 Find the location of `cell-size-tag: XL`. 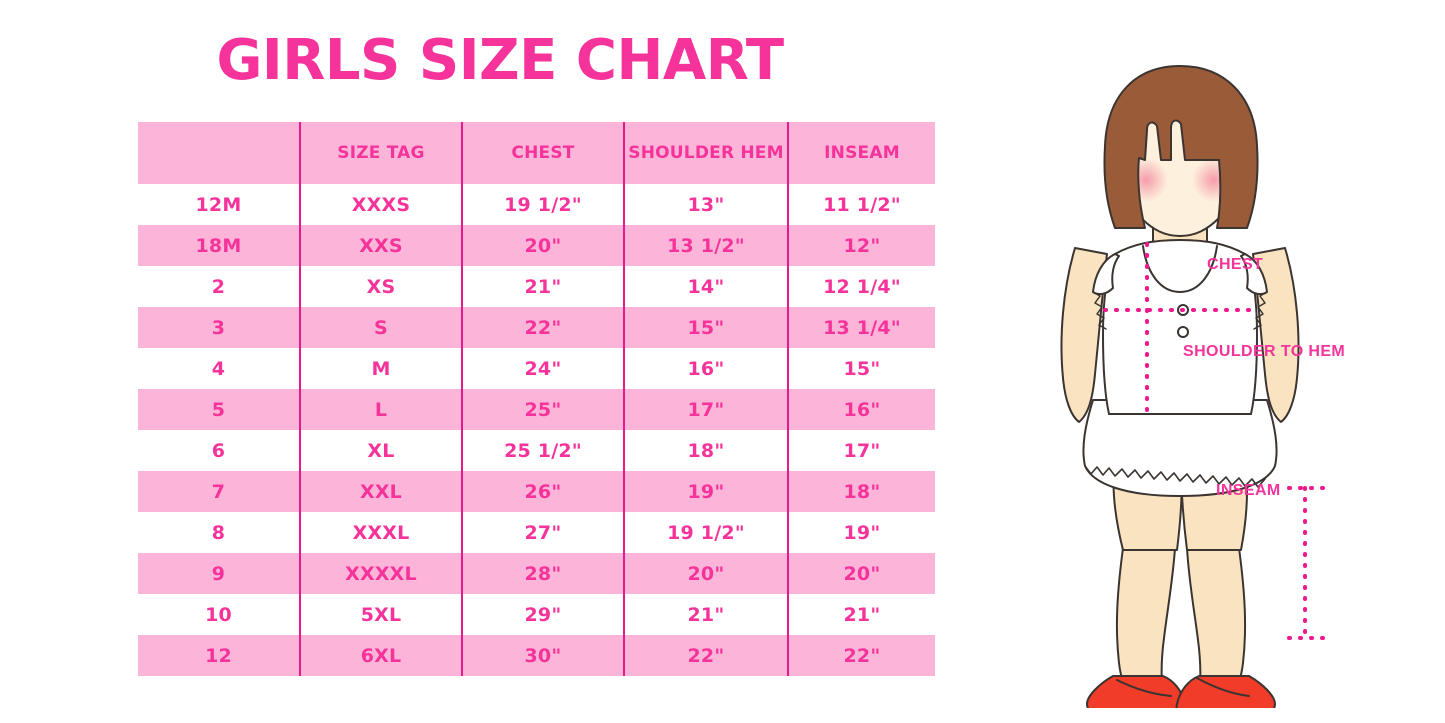

cell-size-tag: XL is located at coordinates (380, 450).